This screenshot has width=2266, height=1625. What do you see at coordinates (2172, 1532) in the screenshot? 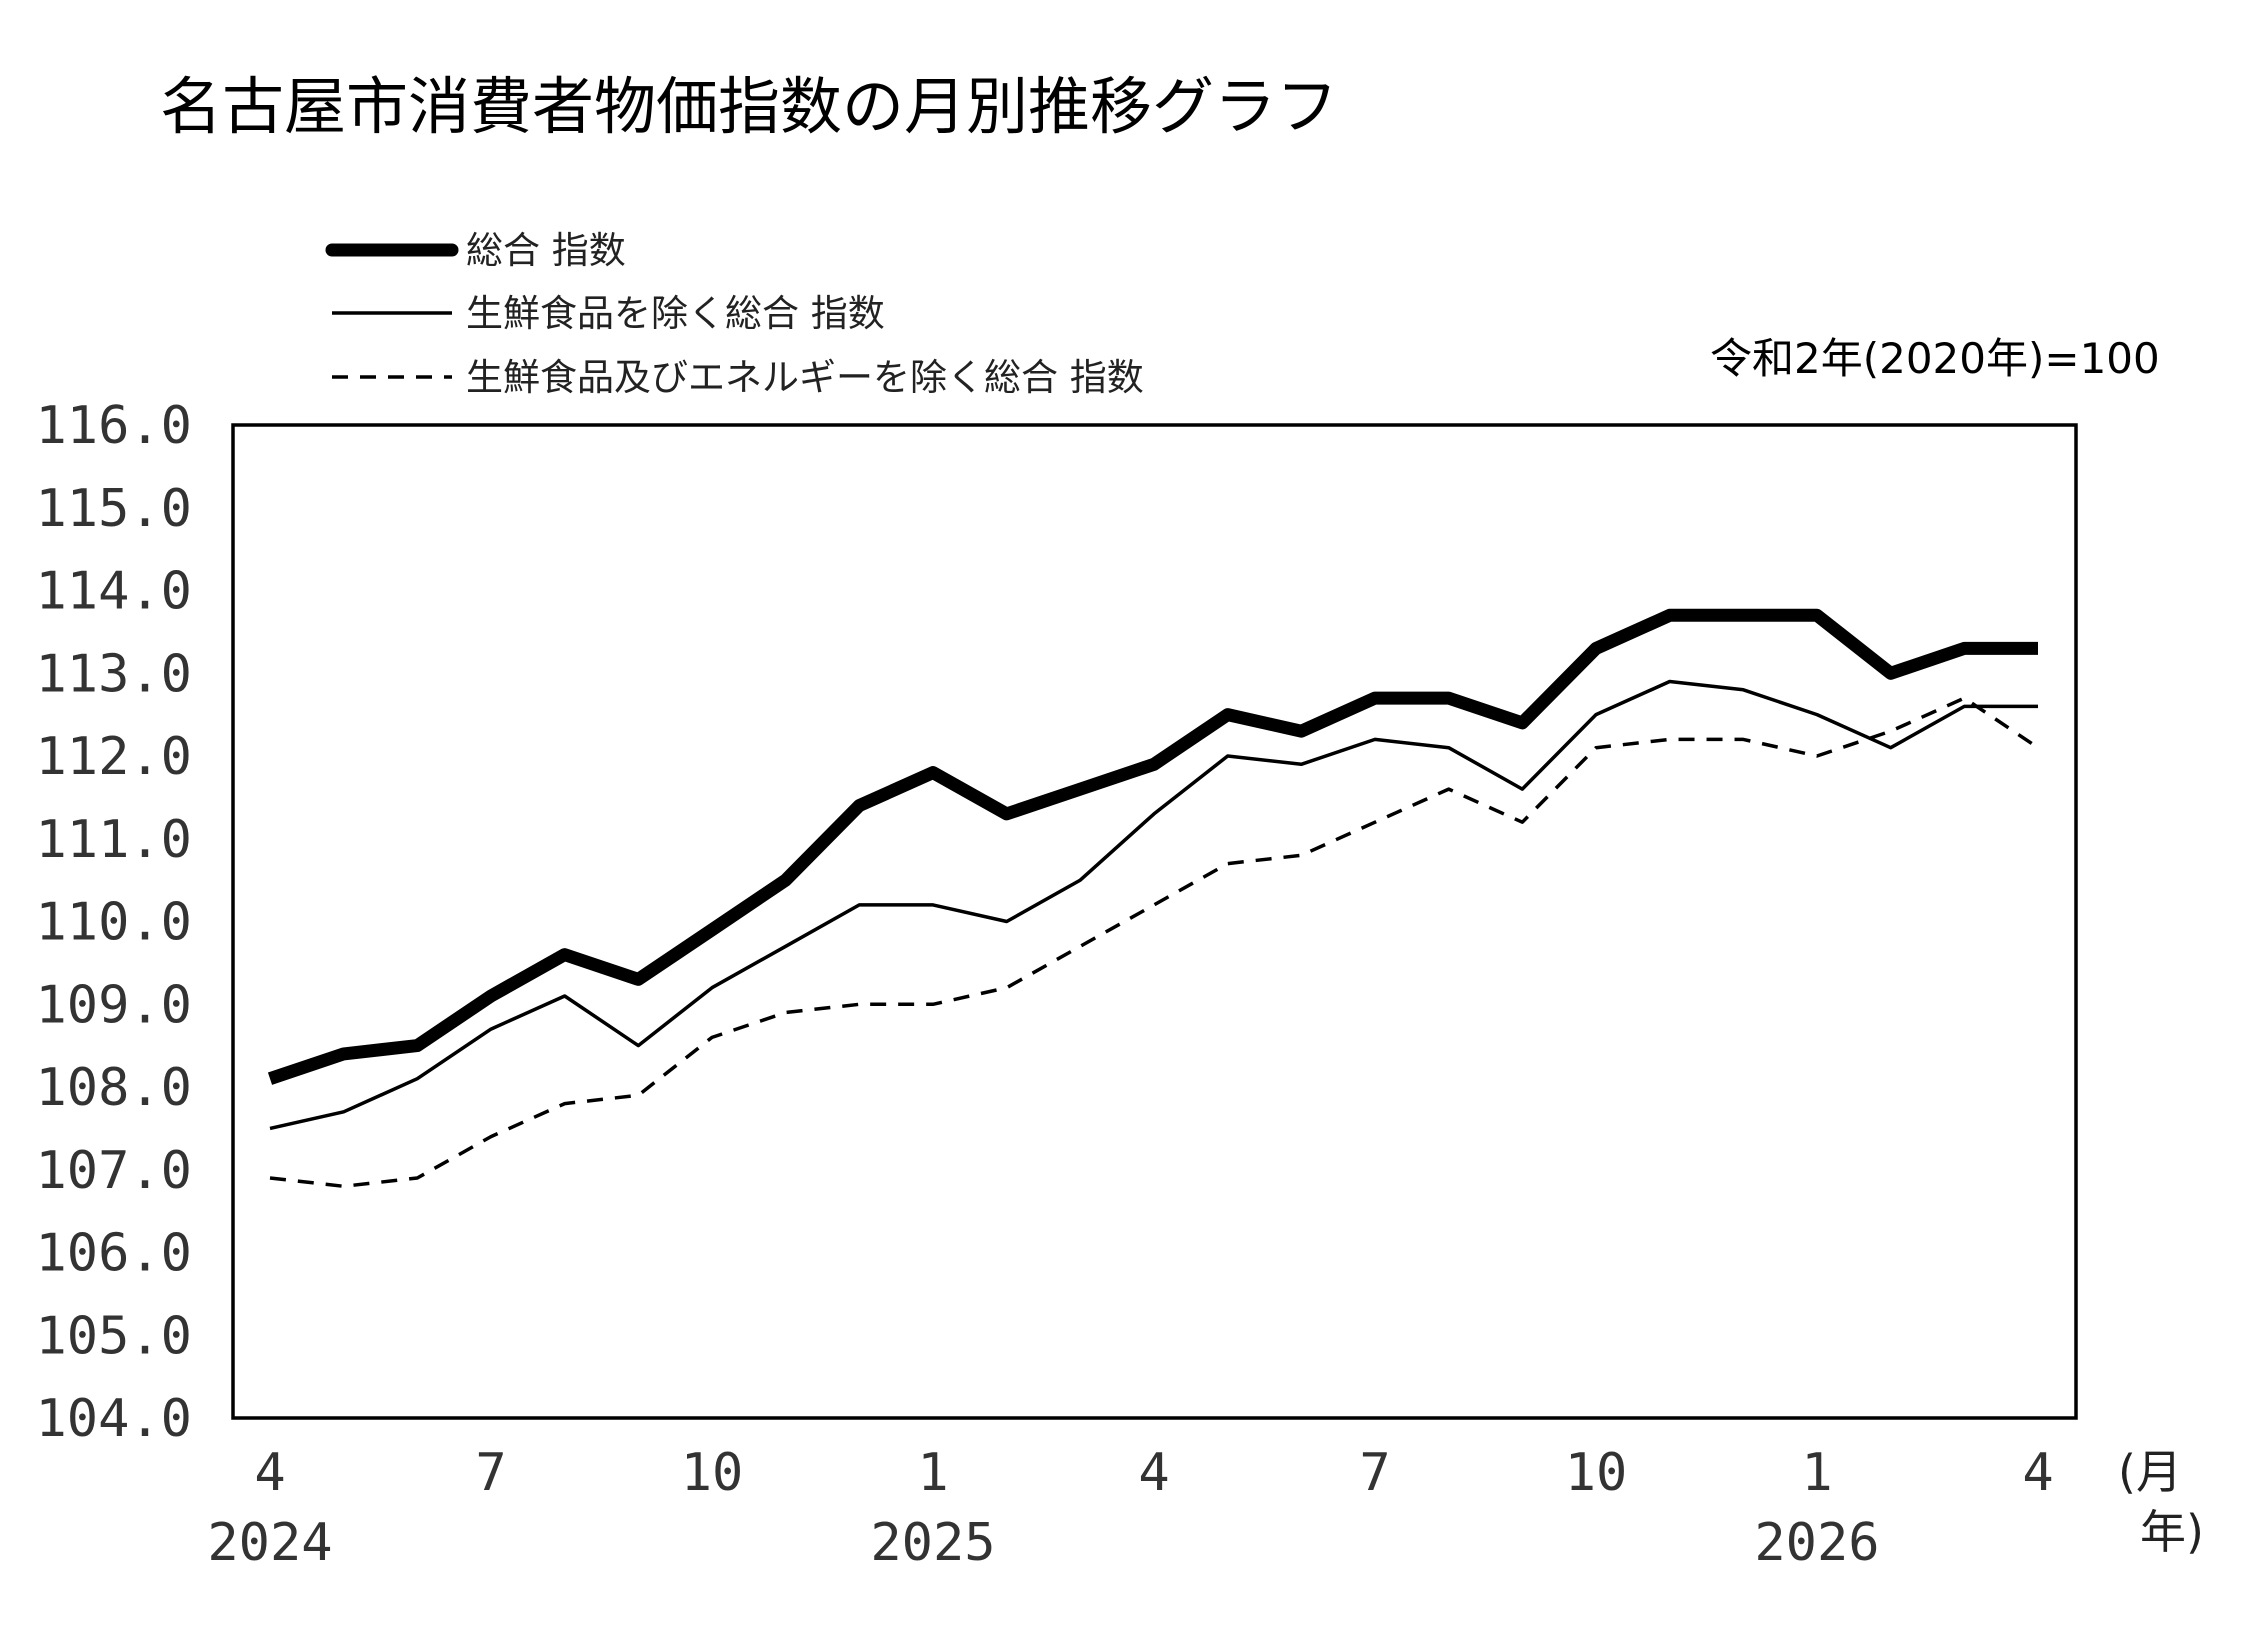
I see `x-unit-year-label: 年)` at bounding box center [2172, 1532].